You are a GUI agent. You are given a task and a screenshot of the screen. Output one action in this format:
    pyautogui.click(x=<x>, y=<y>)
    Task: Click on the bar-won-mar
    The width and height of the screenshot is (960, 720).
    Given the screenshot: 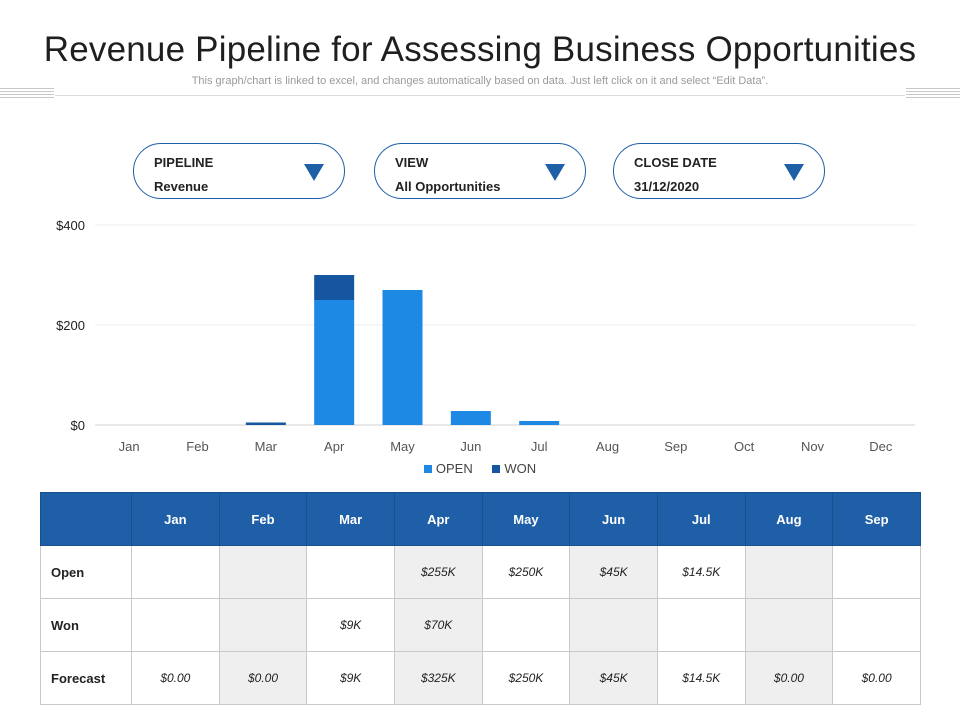 What is the action you would take?
    pyautogui.click(x=265, y=423)
    